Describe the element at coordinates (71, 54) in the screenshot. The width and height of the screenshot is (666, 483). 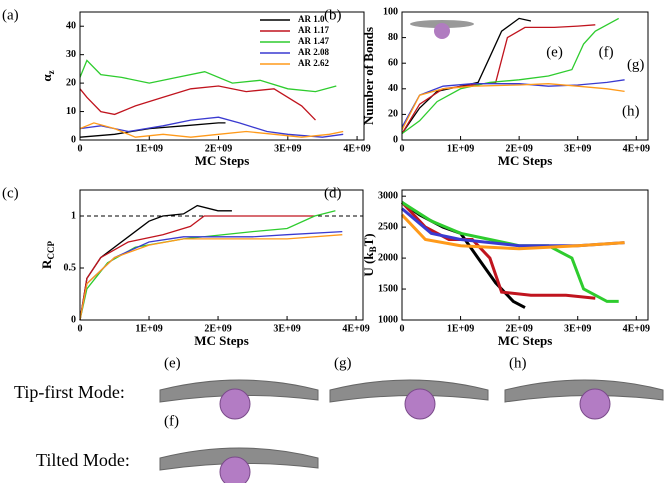
I see `y-tick-label: 30` at that location.